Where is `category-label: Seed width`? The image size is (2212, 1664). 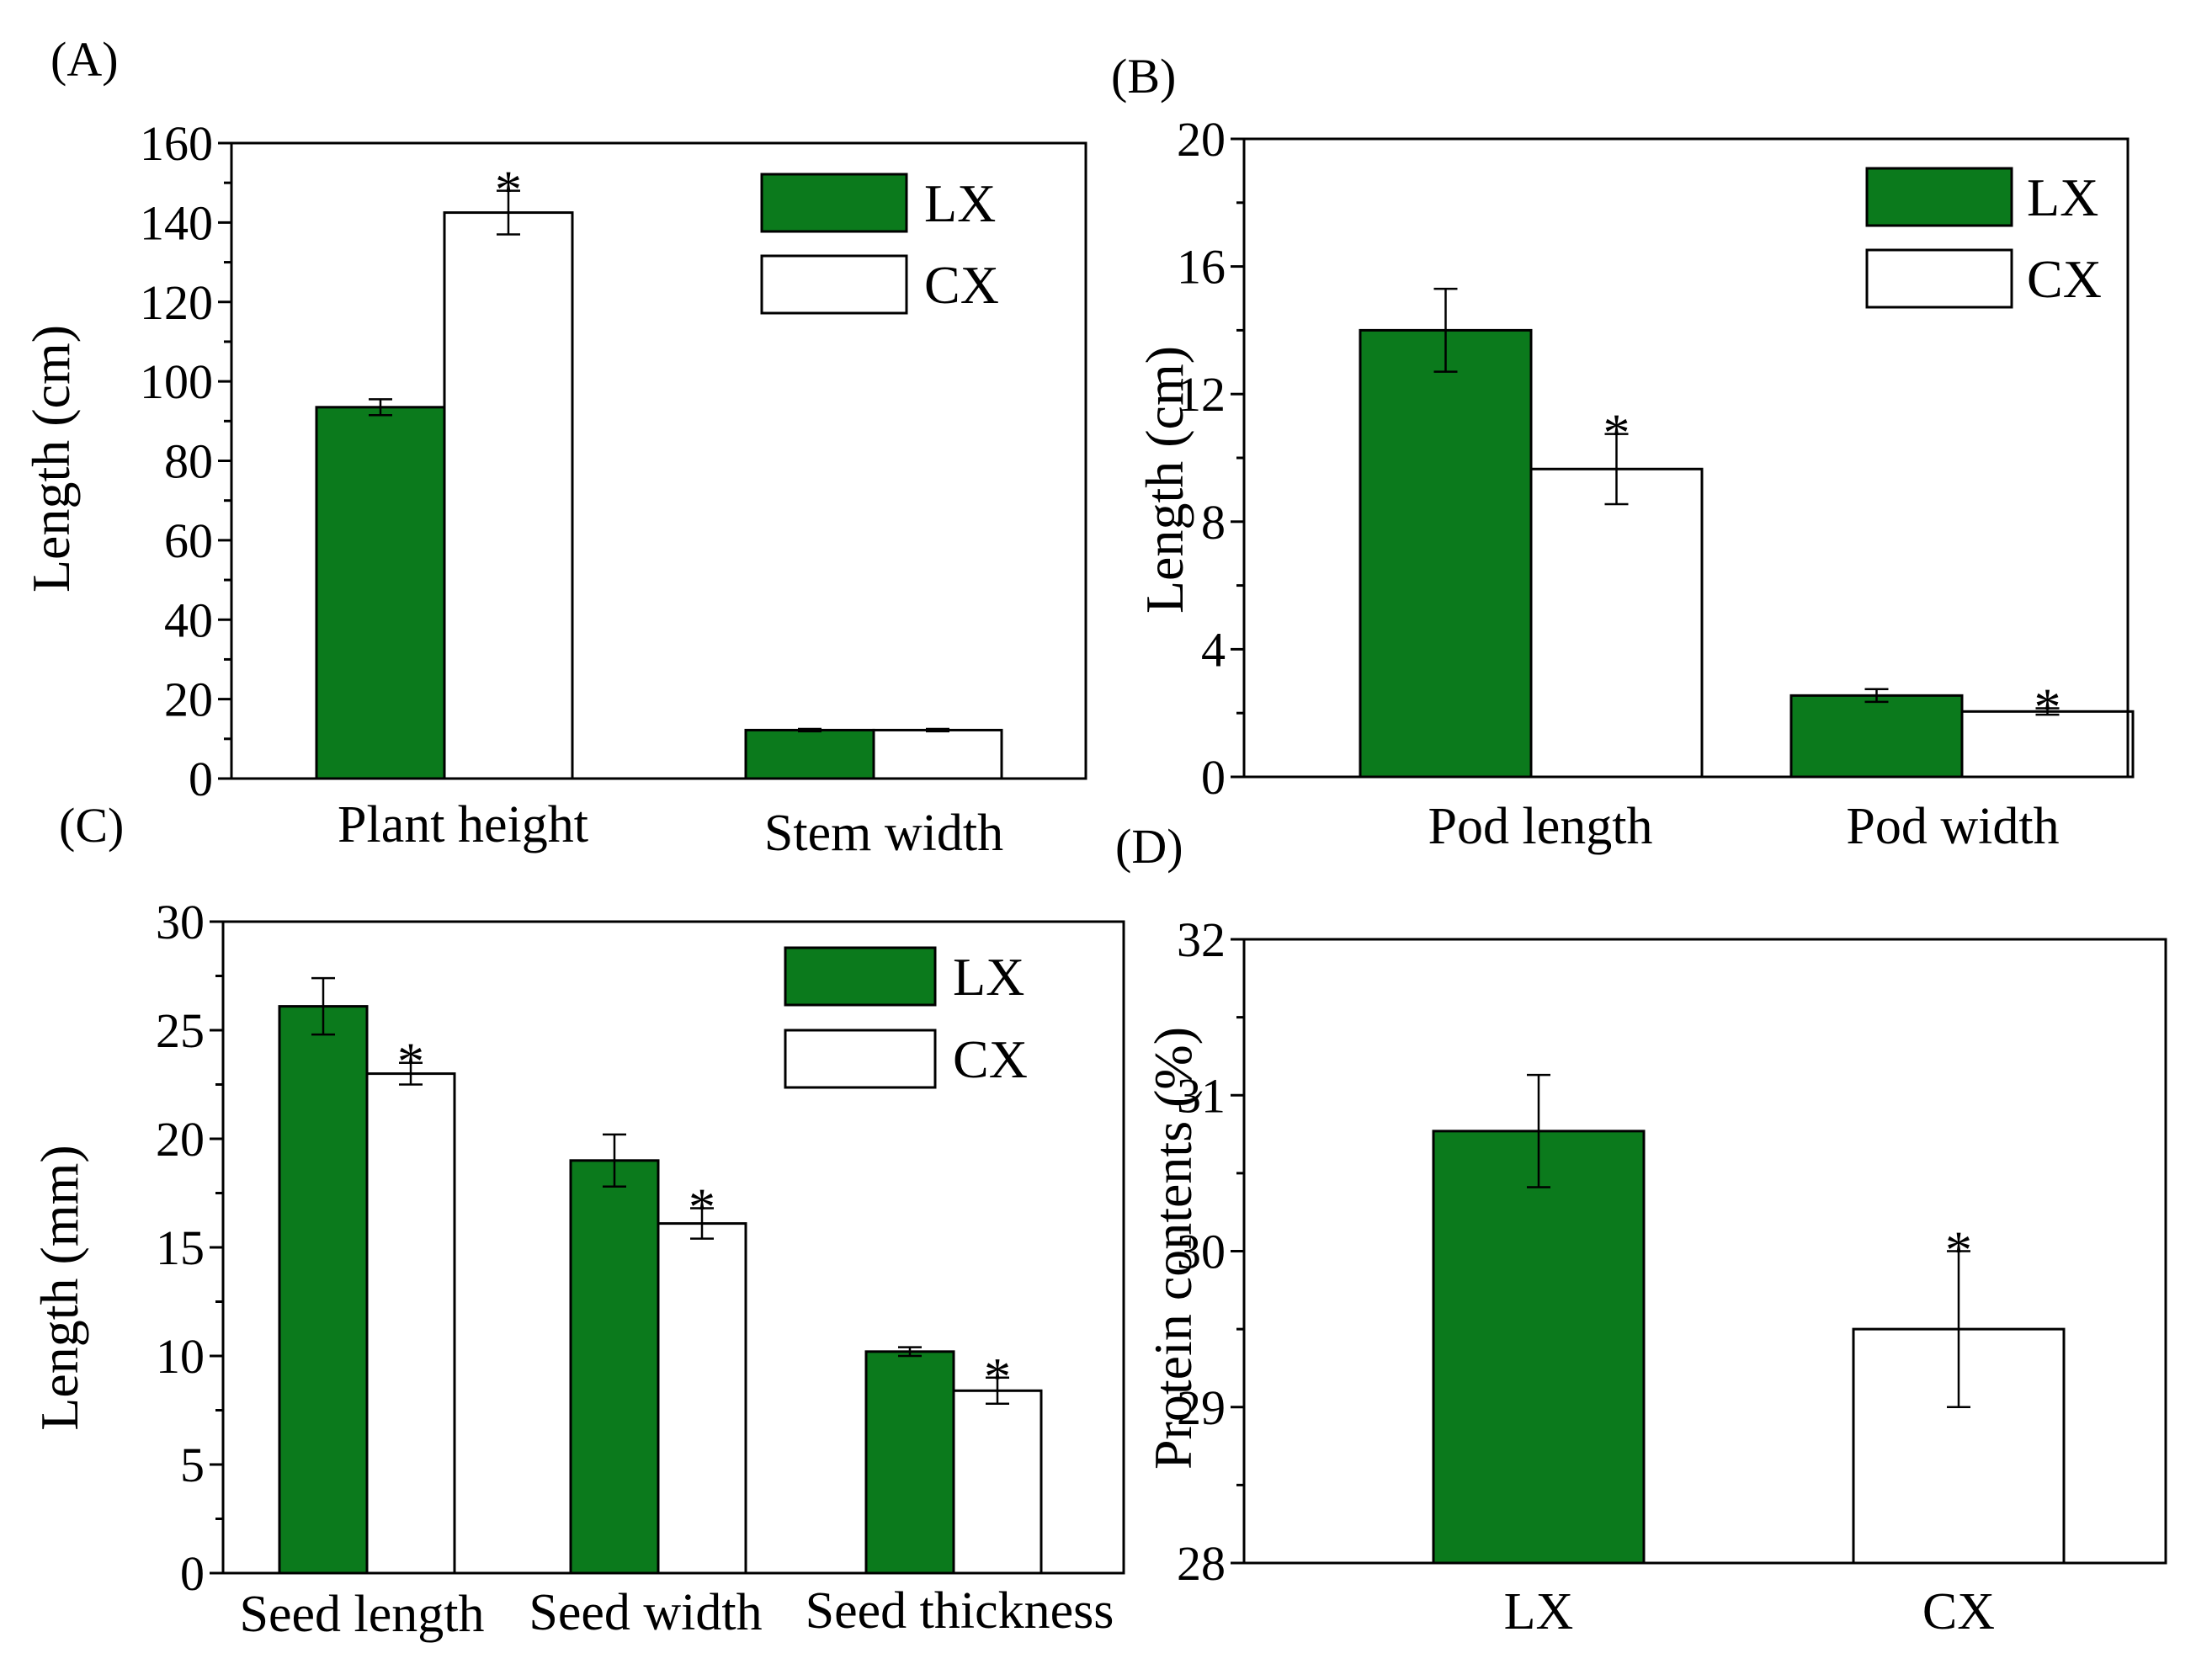 category-label: Seed width is located at coordinates (646, 1612).